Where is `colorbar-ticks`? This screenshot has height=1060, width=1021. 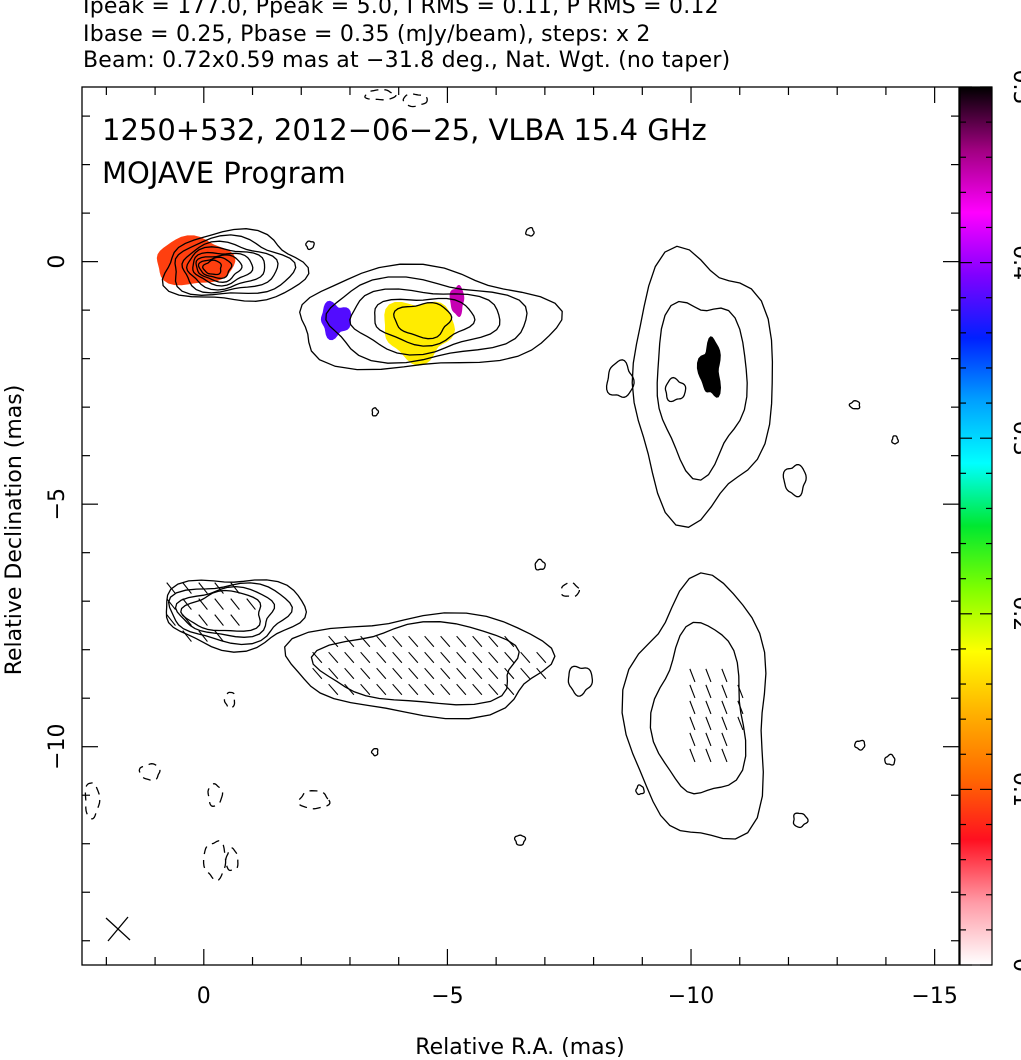 colorbar-ticks is located at coordinates (976, 526).